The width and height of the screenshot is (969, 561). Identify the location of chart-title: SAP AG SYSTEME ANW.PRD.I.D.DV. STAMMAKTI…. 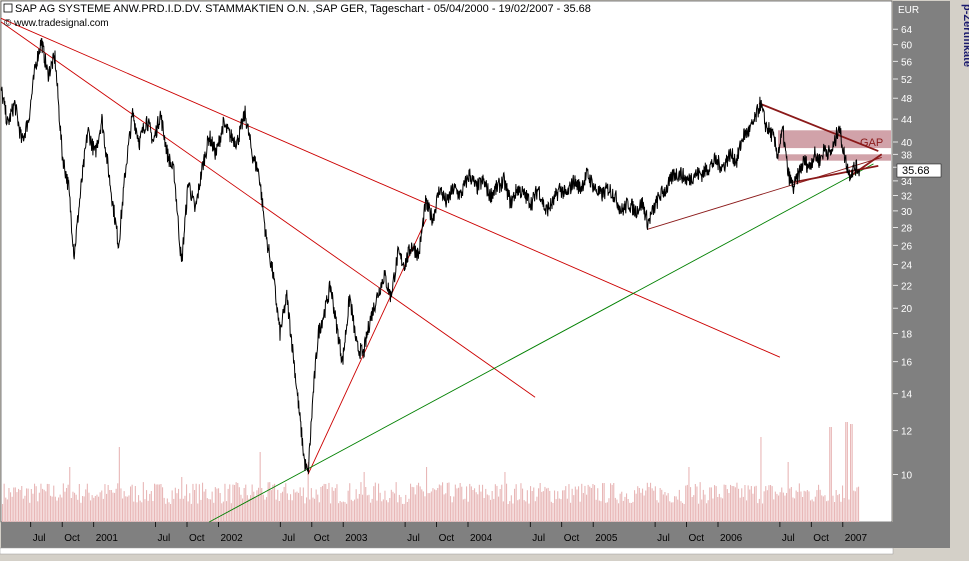
(303, 9).